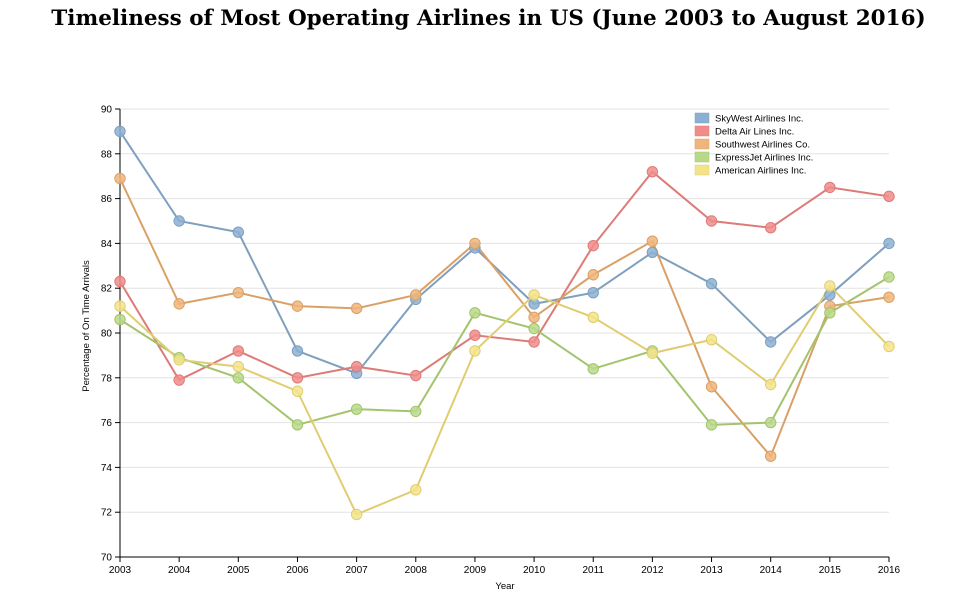 The width and height of the screenshot is (977, 611). I want to click on legend-label: American Airlines Inc., so click(760, 171).